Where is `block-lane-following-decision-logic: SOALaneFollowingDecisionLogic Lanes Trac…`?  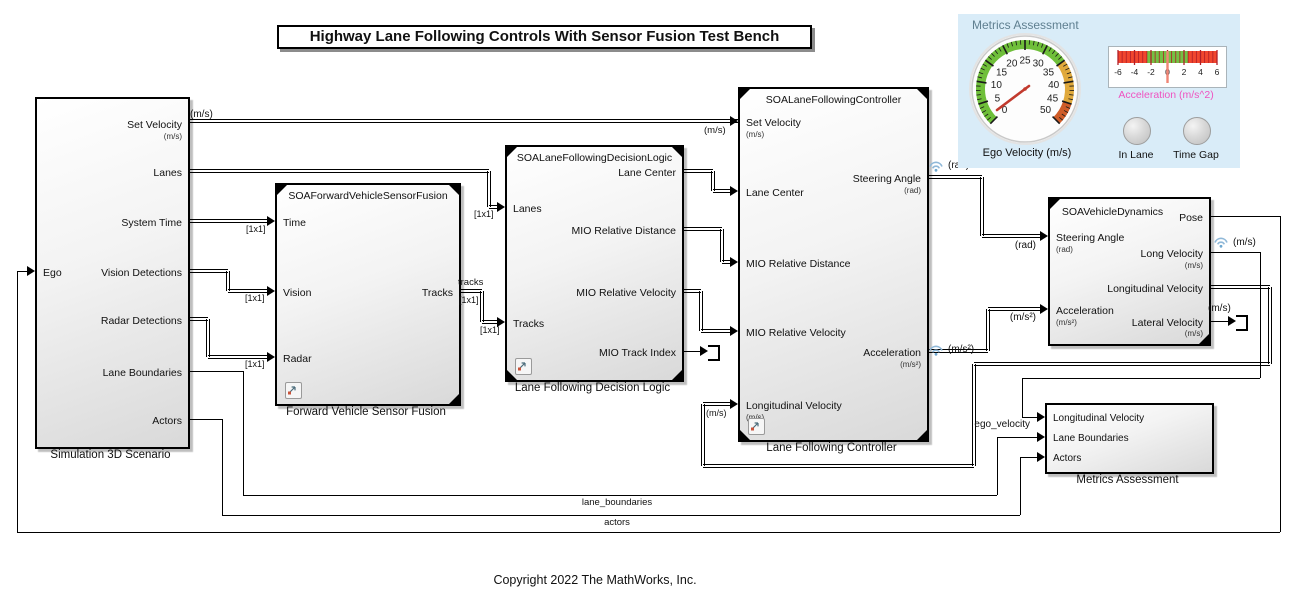
block-lane-following-decision-logic: SOALaneFollowingDecisionLogic Lanes Trac… is located at coordinates (594, 263).